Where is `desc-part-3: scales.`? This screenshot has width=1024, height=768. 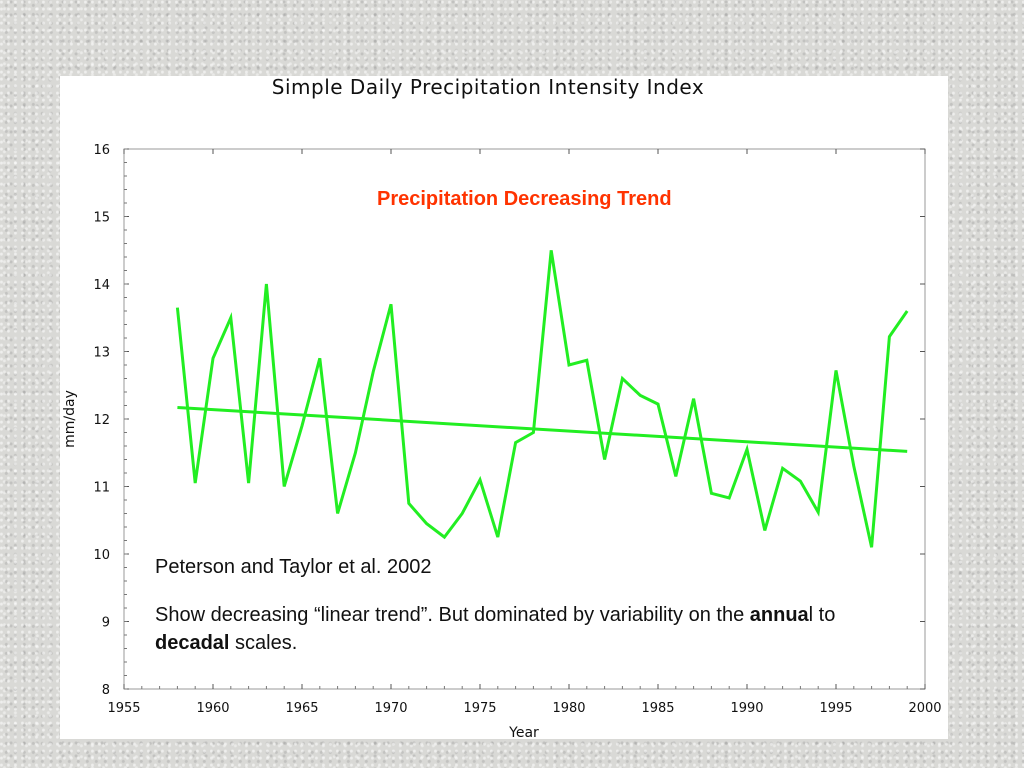
desc-part-3: scales. is located at coordinates (263, 643).